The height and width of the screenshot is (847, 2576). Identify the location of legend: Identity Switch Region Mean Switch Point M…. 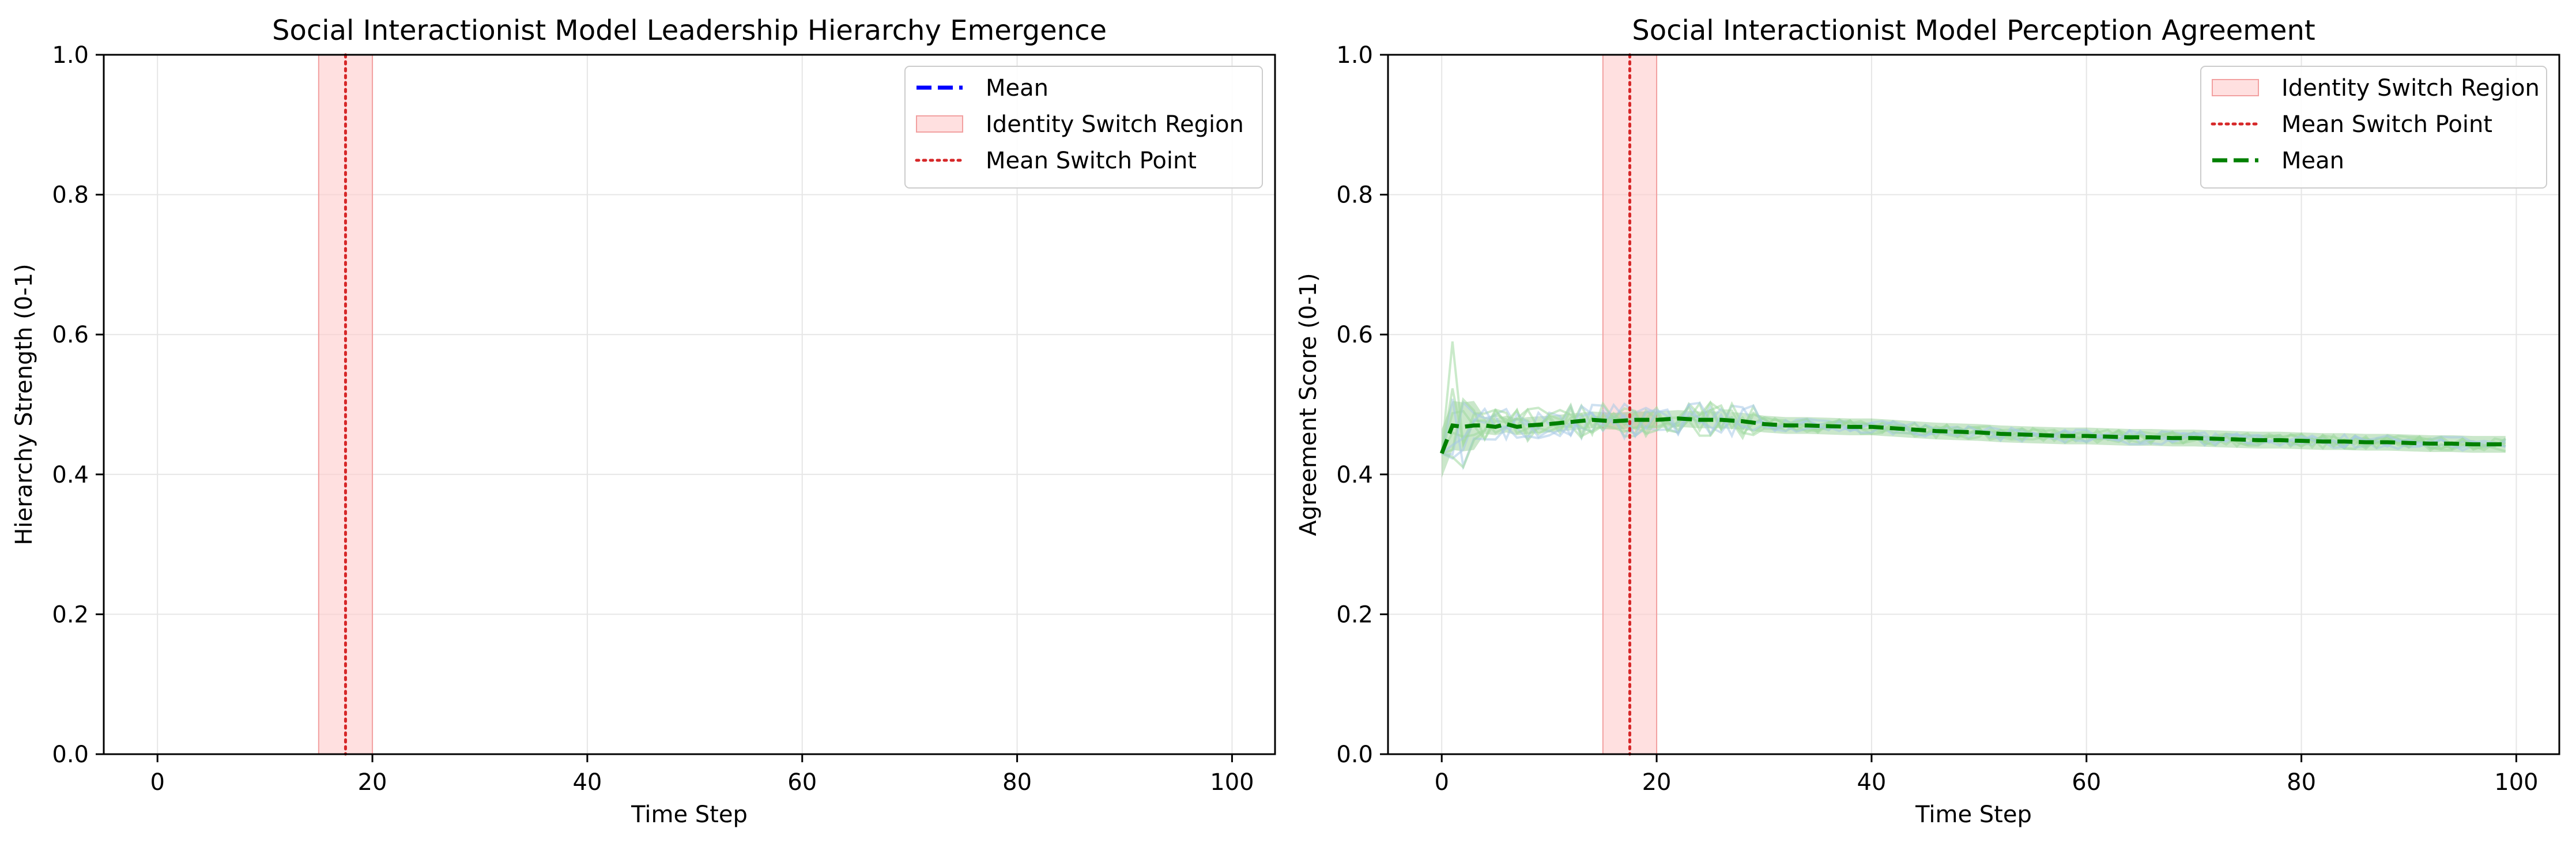
(2373, 127).